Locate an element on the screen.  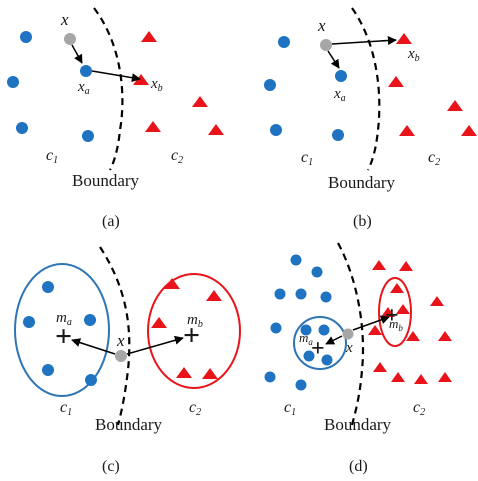
panel-caption: (c) is located at coordinates (111, 466).